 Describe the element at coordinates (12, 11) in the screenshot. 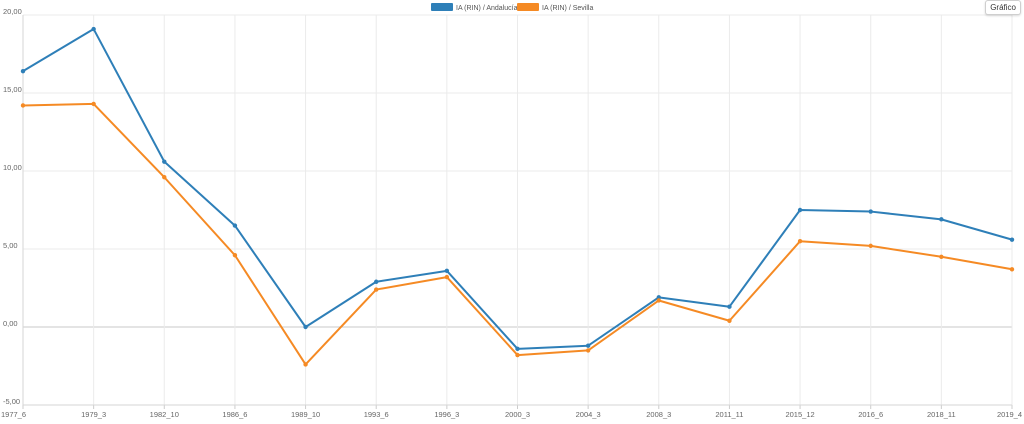

I see `y-tick-label: 20,00` at that location.